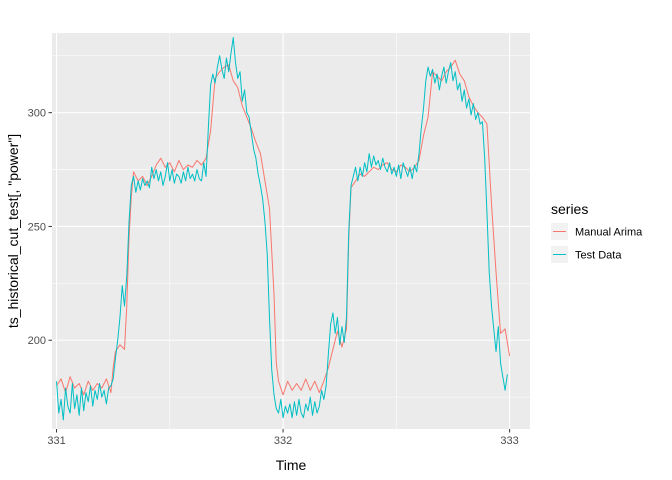 The width and height of the screenshot is (672, 480). What do you see at coordinates (13, 231) in the screenshot?
I see `y-axis-title: ts_historical_cut_test[, "power"]` at bounding box center [13, 231].